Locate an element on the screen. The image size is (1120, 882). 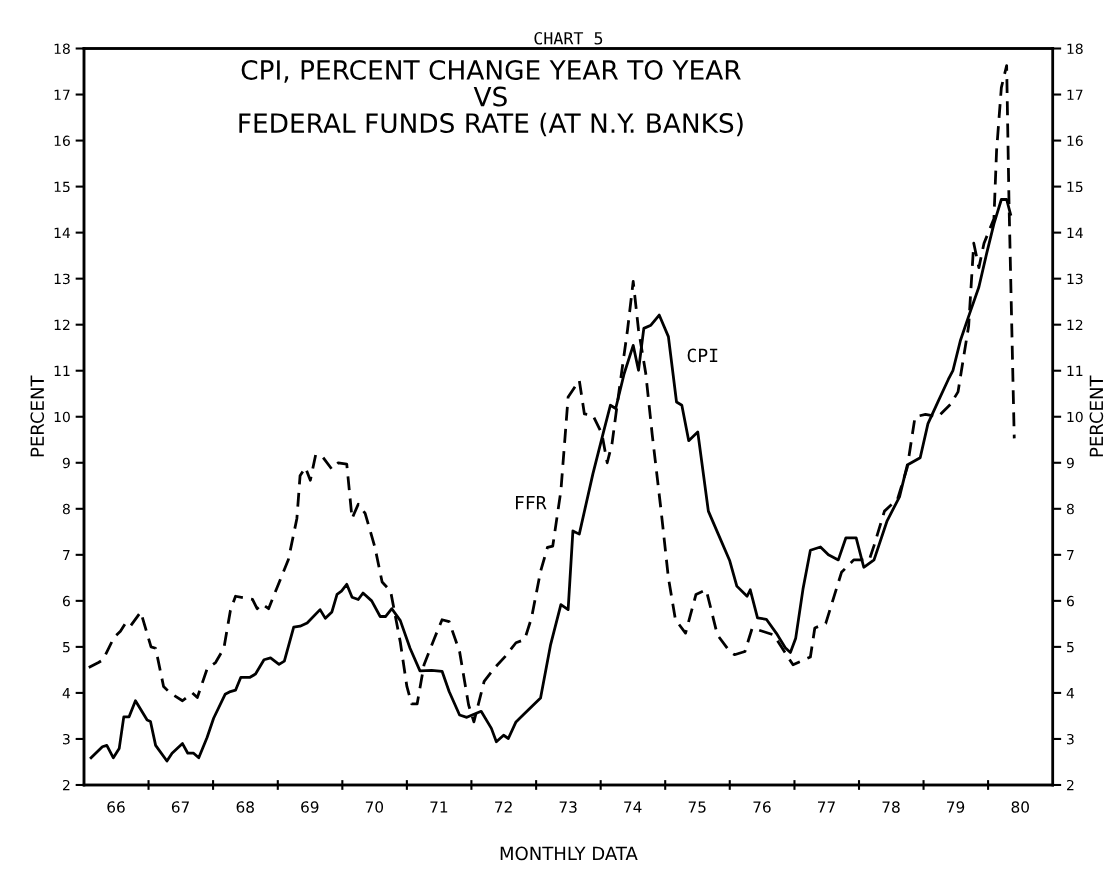
y-tick-label: 8 is located at coordinates (66, 509).